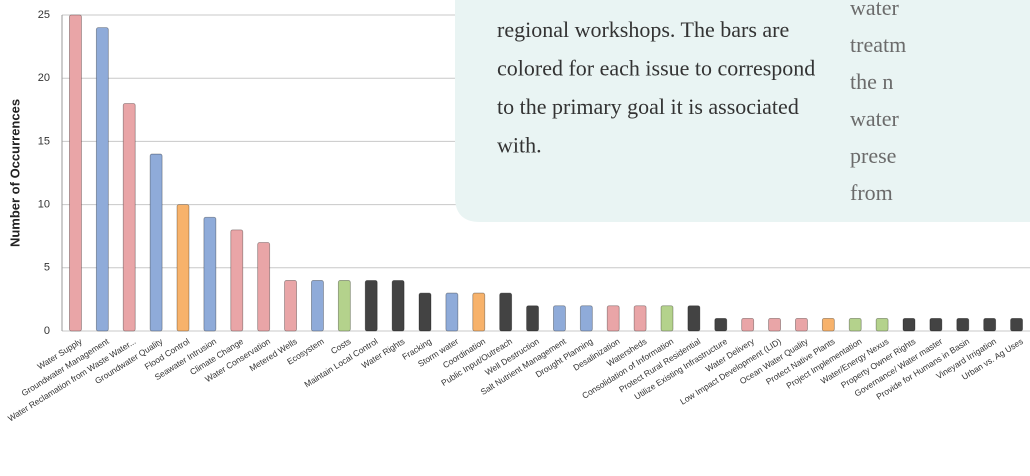  Describe the element at coordinates (14, 173) in the screenshot. I see `y-axis-title: Number of Occurrences` at that location.